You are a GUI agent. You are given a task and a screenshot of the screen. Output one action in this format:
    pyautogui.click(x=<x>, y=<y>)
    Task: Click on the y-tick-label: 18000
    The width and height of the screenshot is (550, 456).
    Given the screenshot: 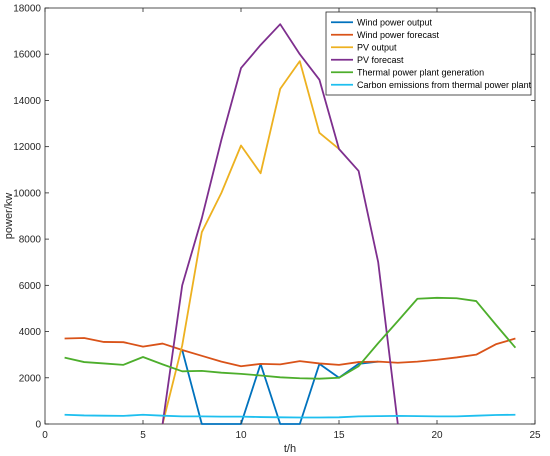 What is the action you would take?
    pyautogui.click(x=27, y=9)
    